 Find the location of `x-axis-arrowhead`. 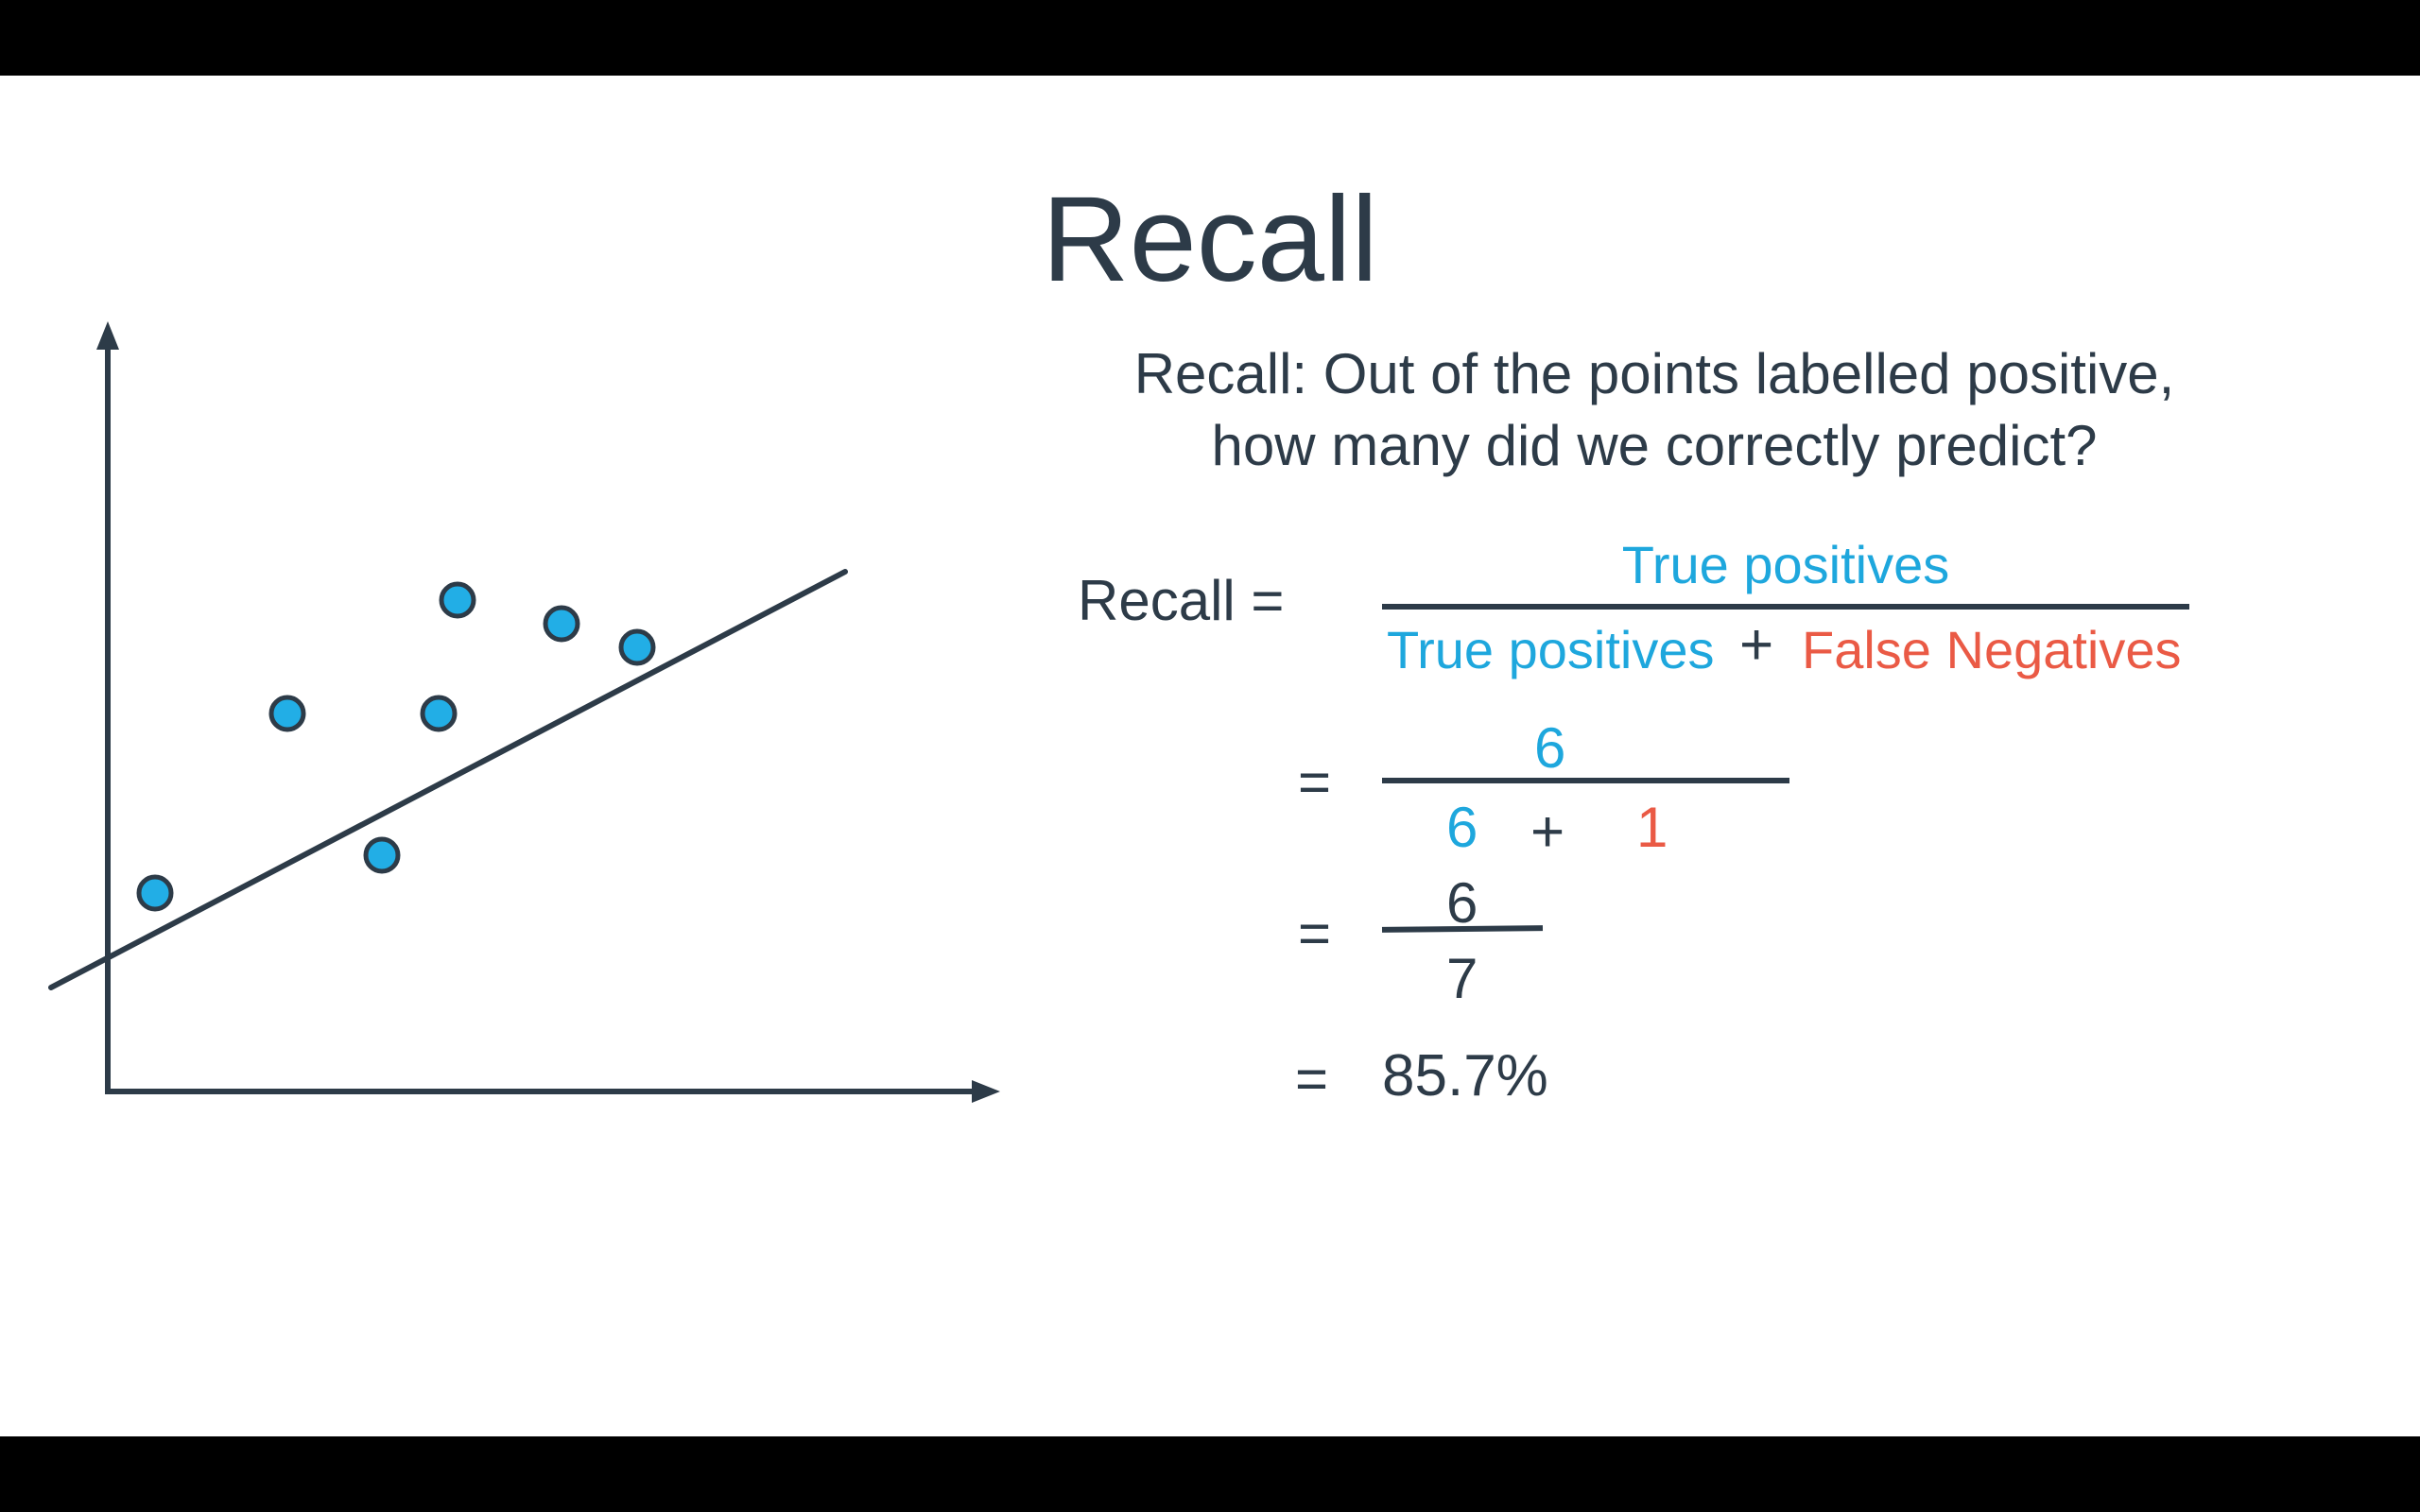

x-axis-arrowhead is located at coordinates (986, 1091).